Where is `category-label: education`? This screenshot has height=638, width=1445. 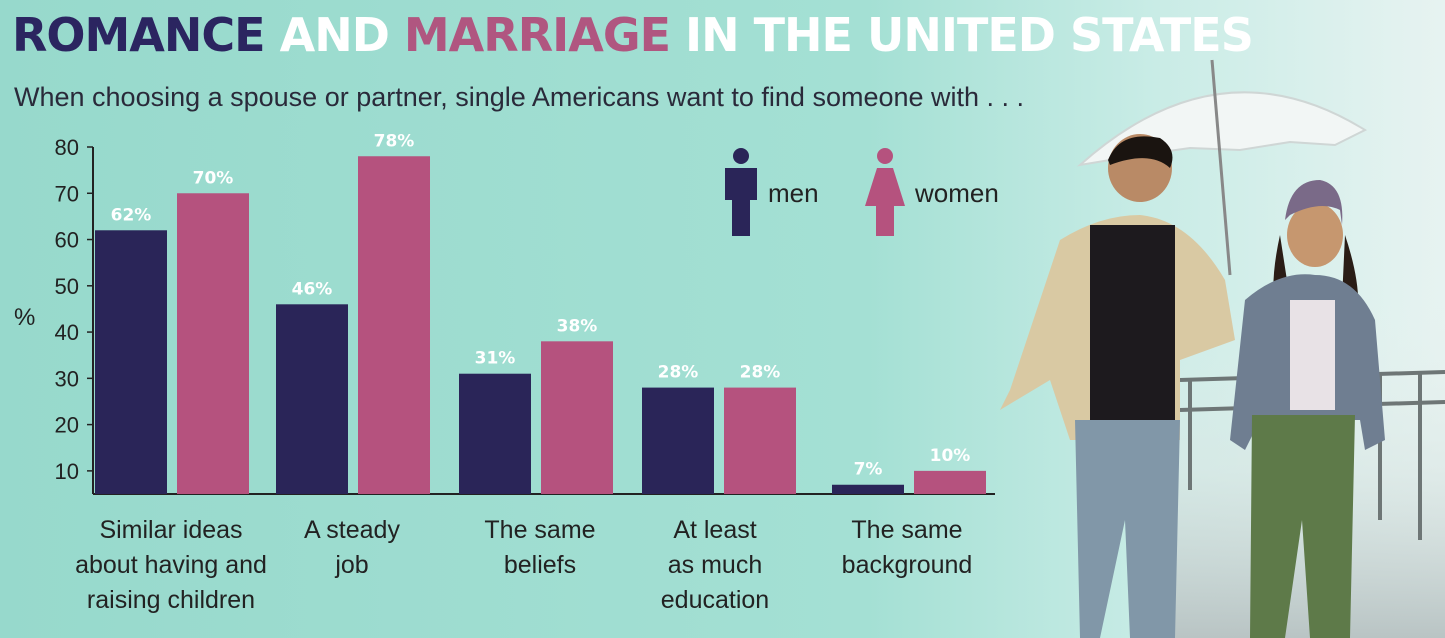
category-label: education is located at coordinates (715, 600).